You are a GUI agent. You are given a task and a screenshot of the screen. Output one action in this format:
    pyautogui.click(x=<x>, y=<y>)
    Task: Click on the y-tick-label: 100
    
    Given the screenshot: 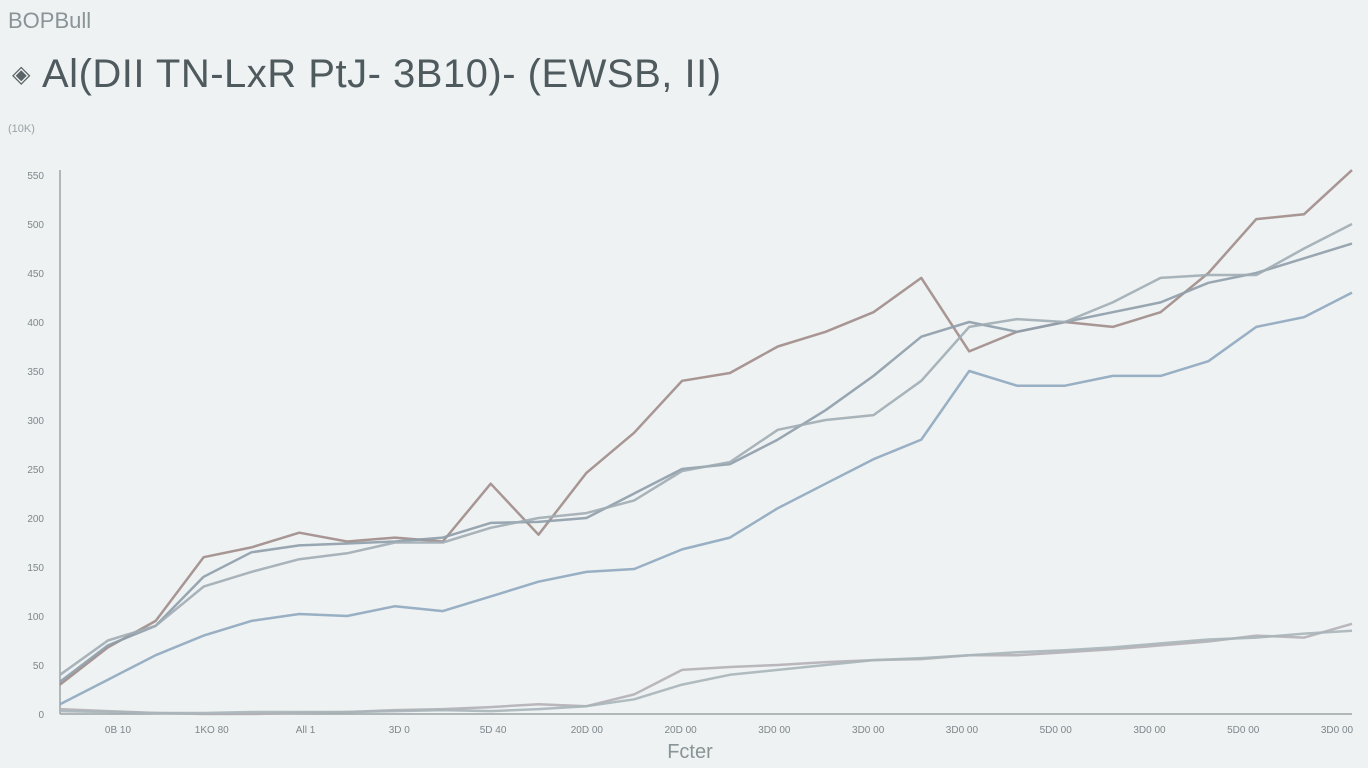 What is the action you would take?
    pyautogui.click(x=35, y=617)
    